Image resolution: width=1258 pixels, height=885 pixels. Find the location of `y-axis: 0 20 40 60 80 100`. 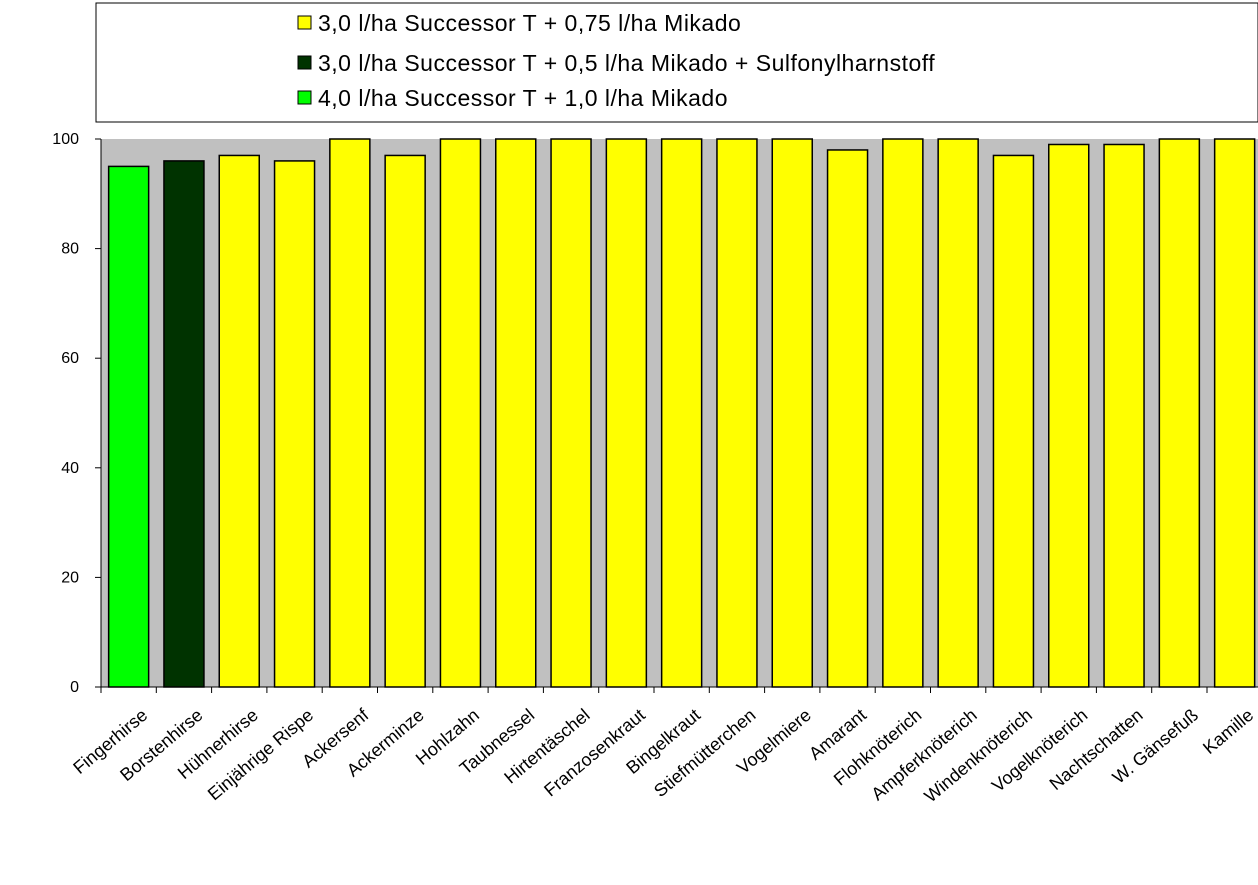

y-axis: 0 20 40 60 80 100 is located at coordinates (77, 413).